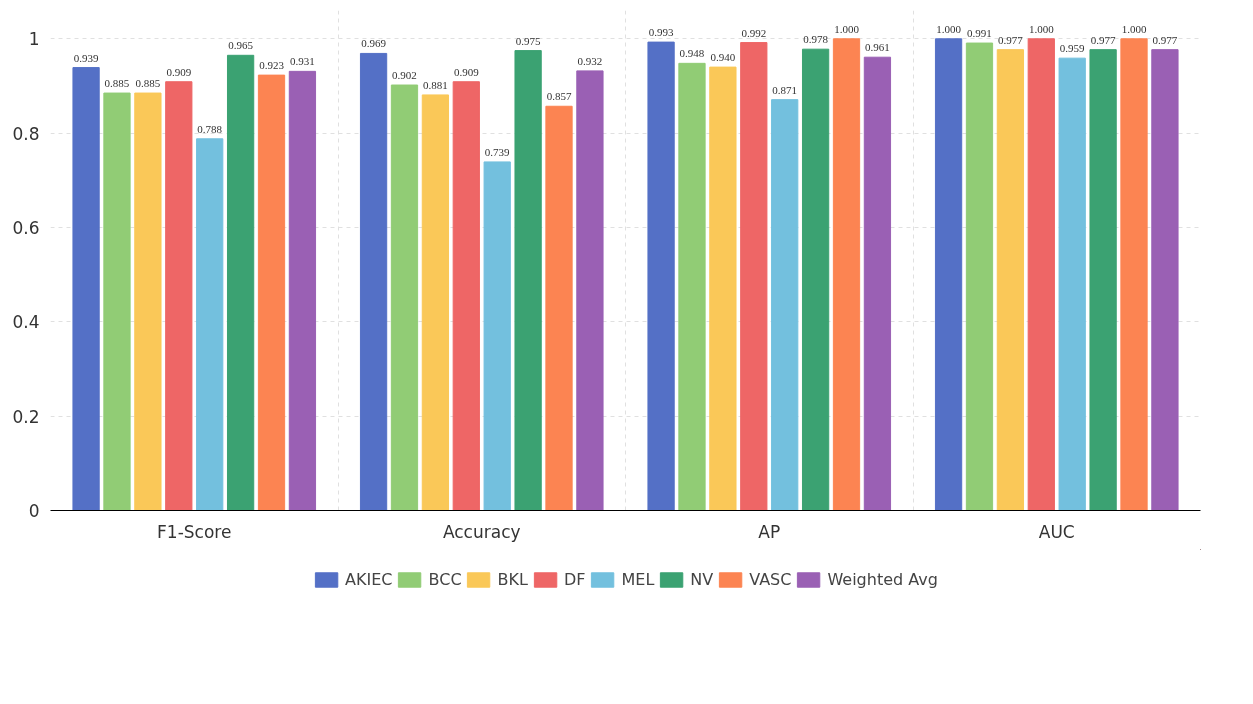 The image size is (1253, 704). I want to click on data-label: 0.965, so click(241, 45).